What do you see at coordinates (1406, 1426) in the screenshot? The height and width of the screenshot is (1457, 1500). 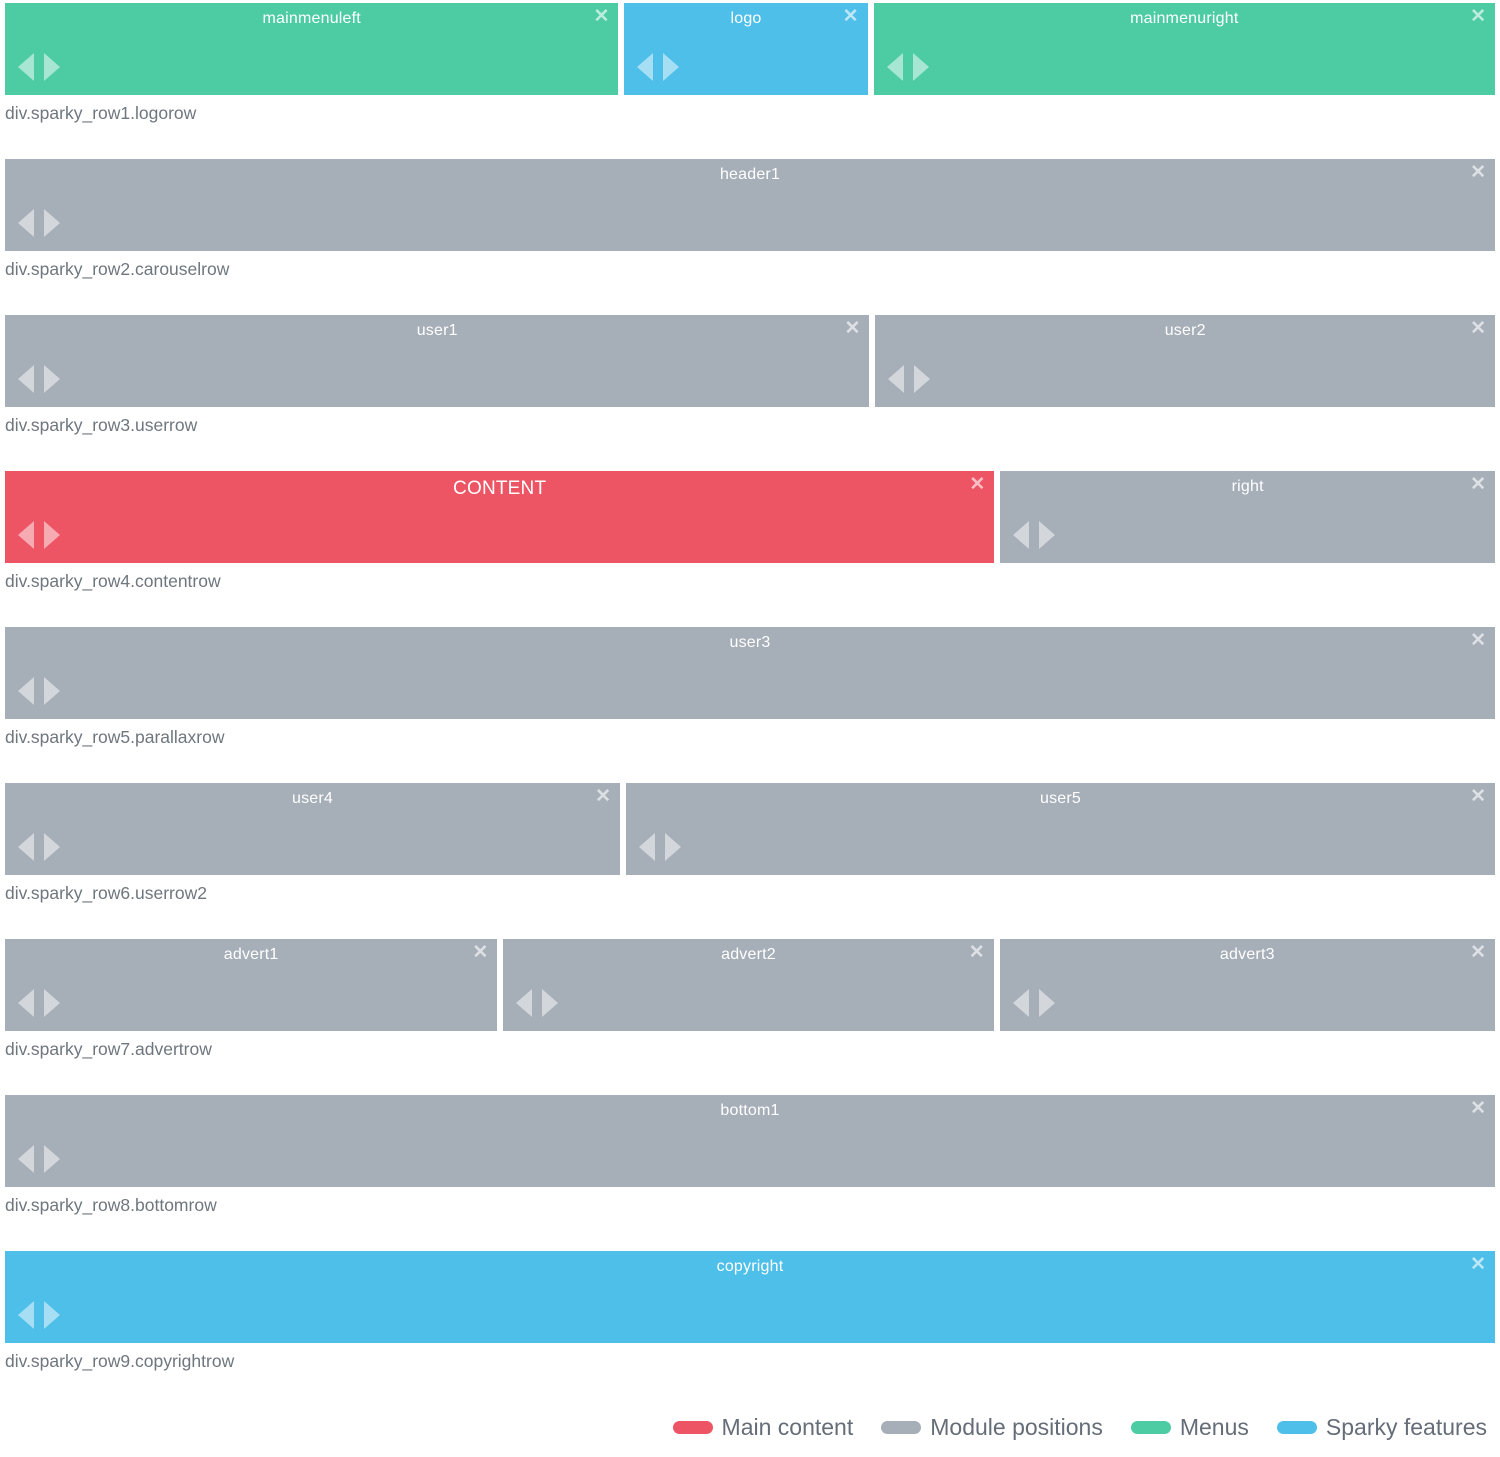 I see `legend-label: Sparky features` at bounding box center [1406, 1426].